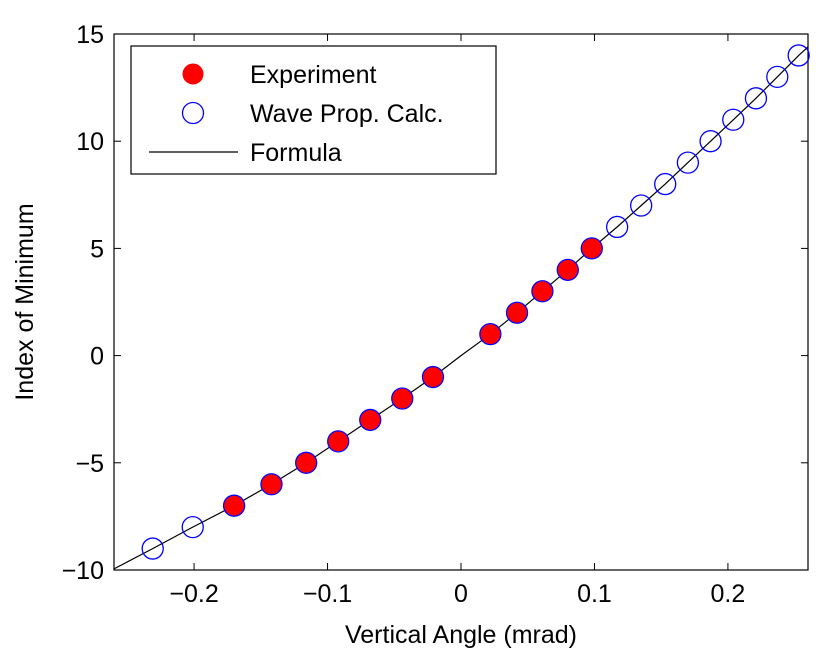  I want to click on legend-experiment-marker, so click(193, 74).